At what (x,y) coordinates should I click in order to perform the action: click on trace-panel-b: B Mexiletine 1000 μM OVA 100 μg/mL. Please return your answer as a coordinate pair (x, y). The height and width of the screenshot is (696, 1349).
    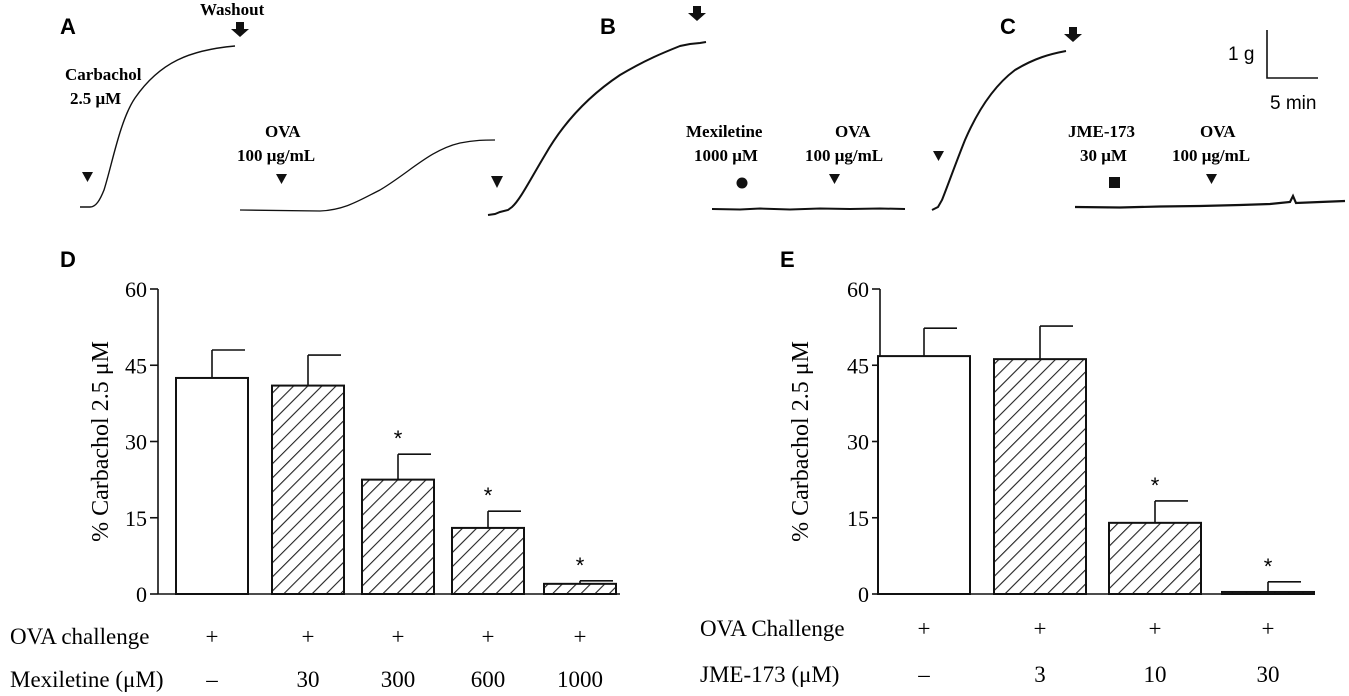
    Looking at the image, I should click on (696, 111).